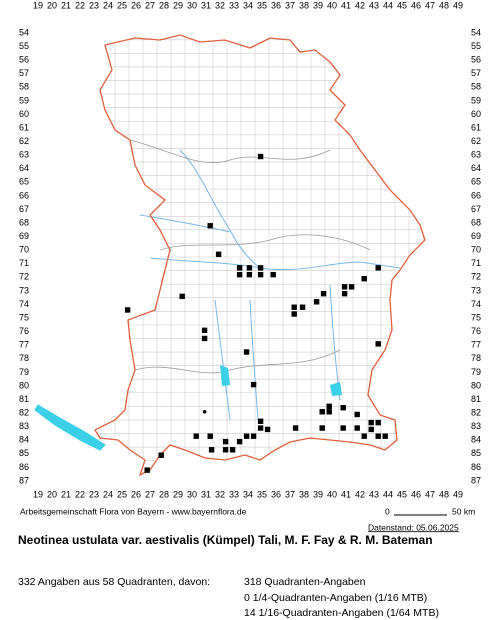 The width and height of the screenshot is (500, 620). What do you see at coordinates (476, 358) in the screenshot?
I see `row-label: 78` at bounding box center [476, 358].